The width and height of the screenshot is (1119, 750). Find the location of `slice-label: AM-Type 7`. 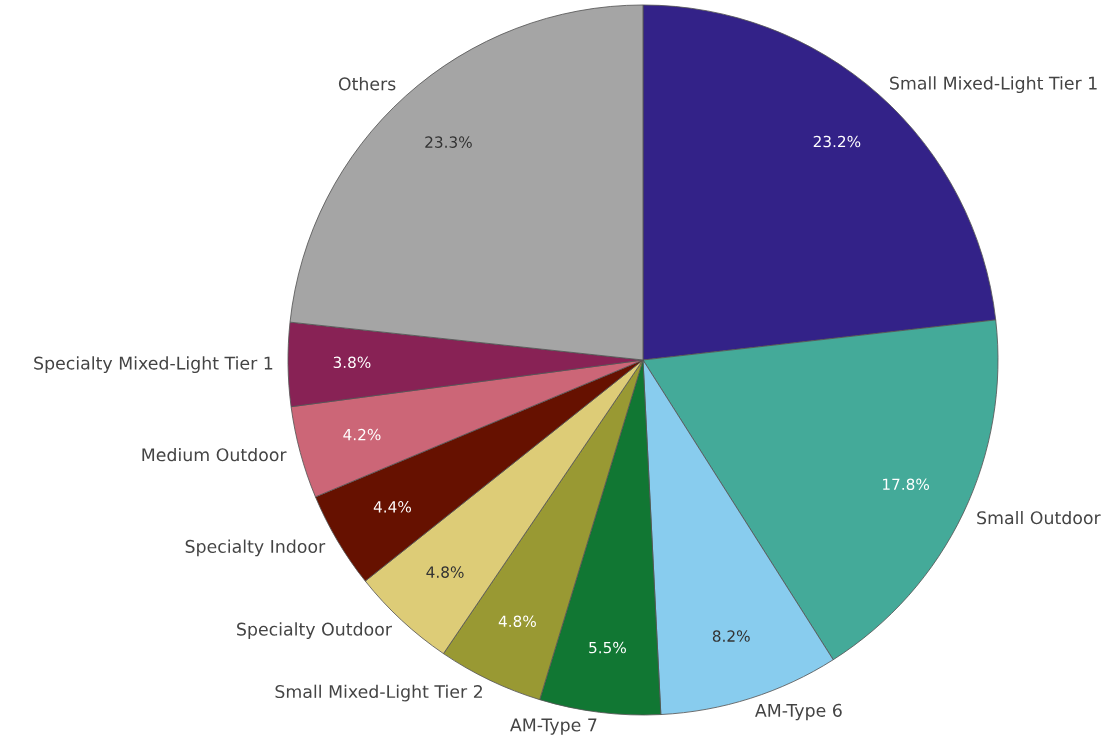

slice-label: AM-Type 7 is located at coordinates (553, 726).